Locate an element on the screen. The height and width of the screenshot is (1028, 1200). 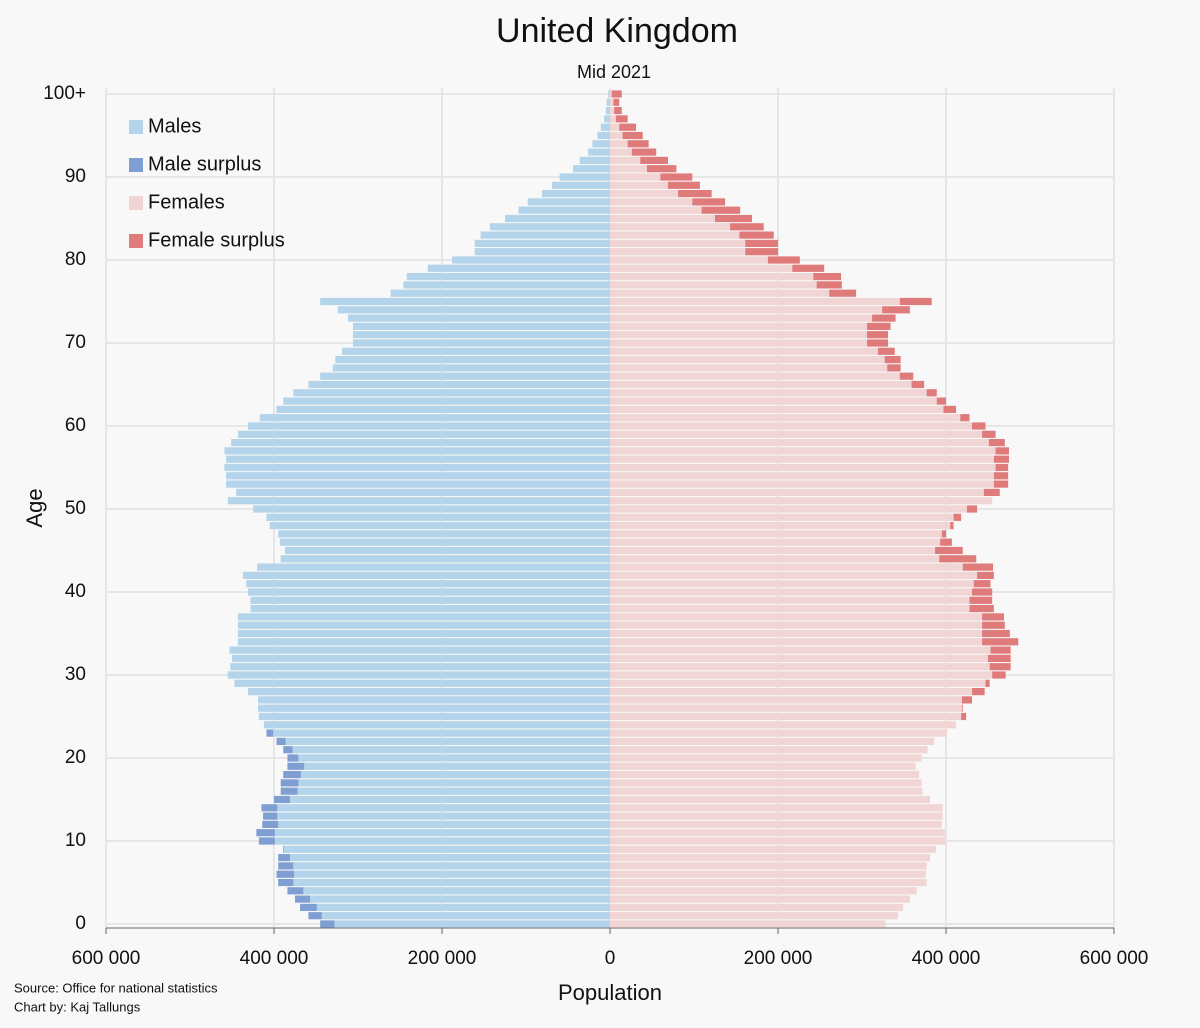
y-tick-label: 10 is located at coordinates (75, 840).